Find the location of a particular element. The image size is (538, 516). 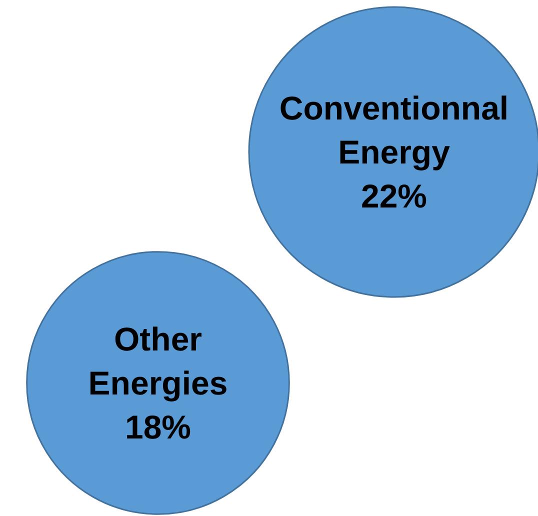

data-label: 18% is located at coordinates (158, 427).